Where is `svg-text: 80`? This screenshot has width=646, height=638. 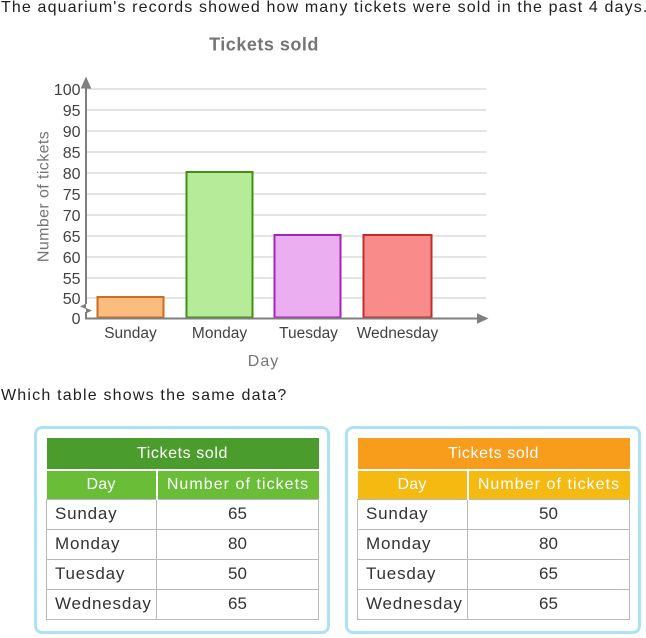 svg-text: 80 is located at coordinates (72, 174).